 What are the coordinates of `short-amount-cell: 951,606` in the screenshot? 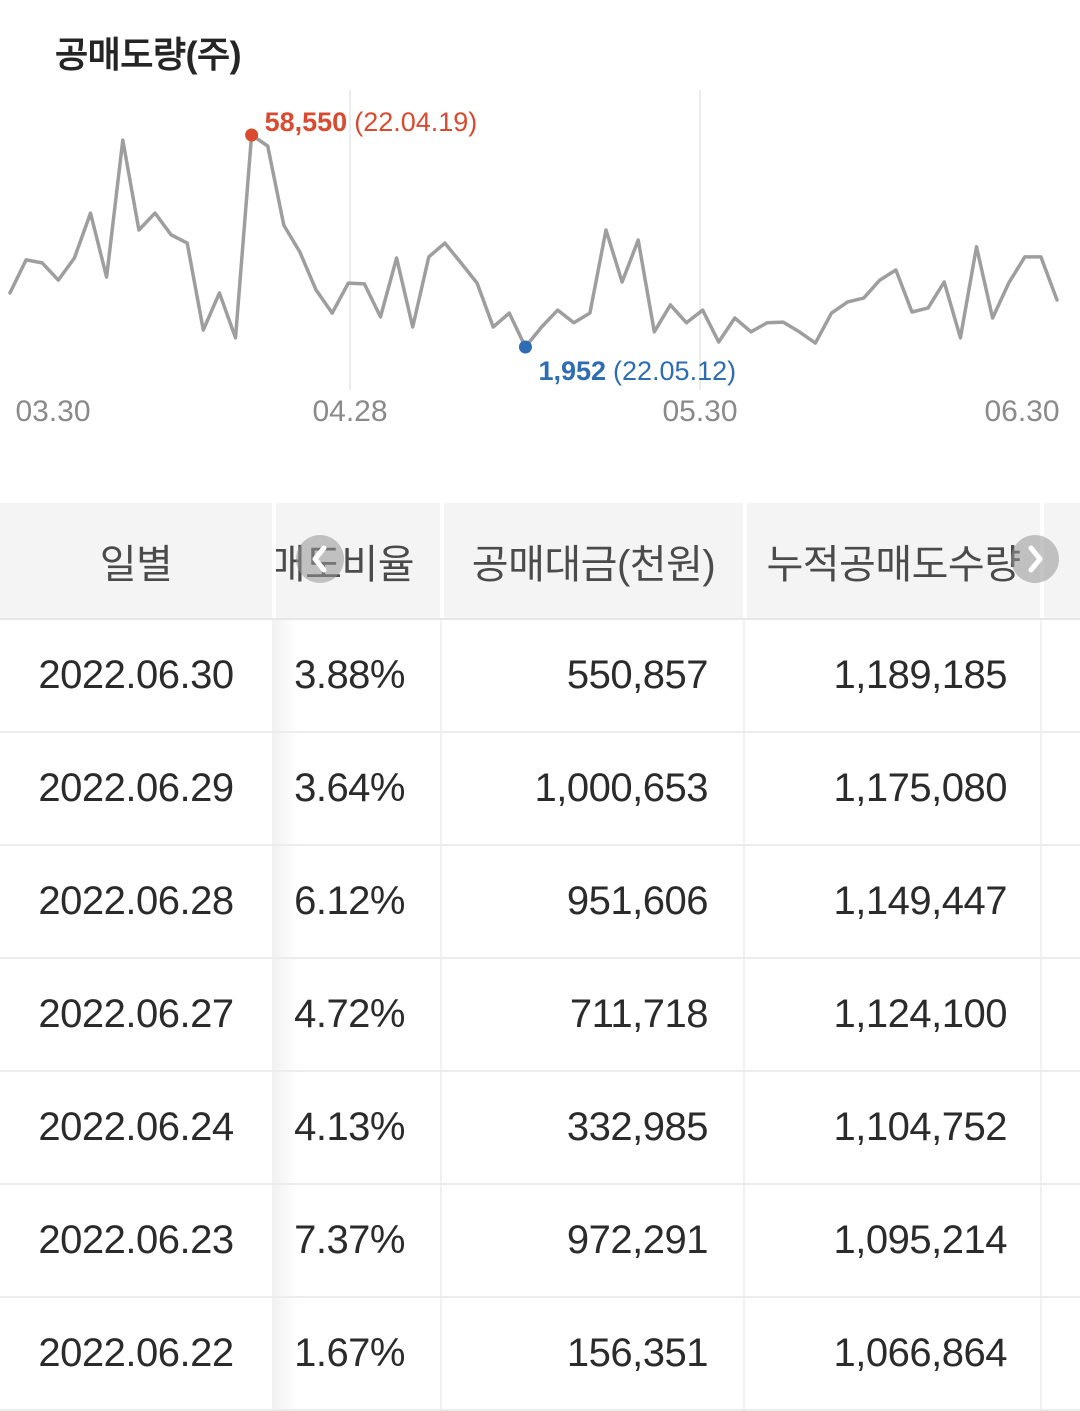 It's located at (591, 901).